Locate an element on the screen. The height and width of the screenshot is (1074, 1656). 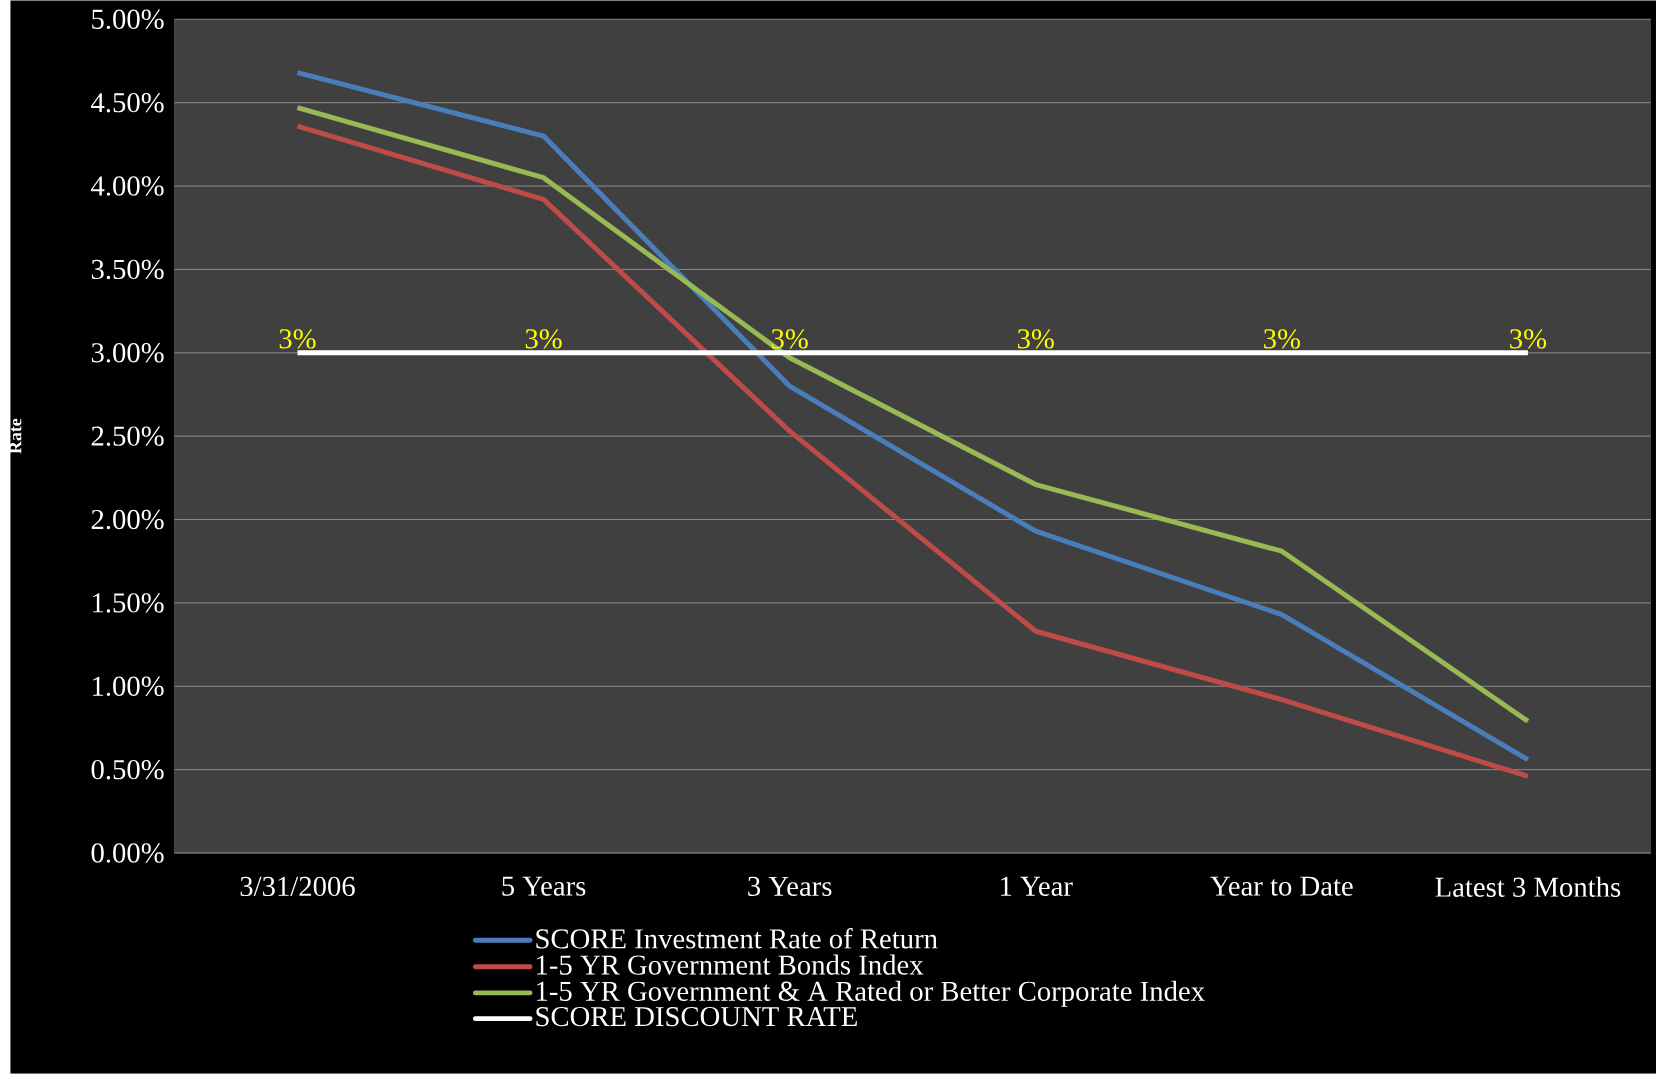
x-tick-label: 1 Year is located at coordinates (1037, 886).